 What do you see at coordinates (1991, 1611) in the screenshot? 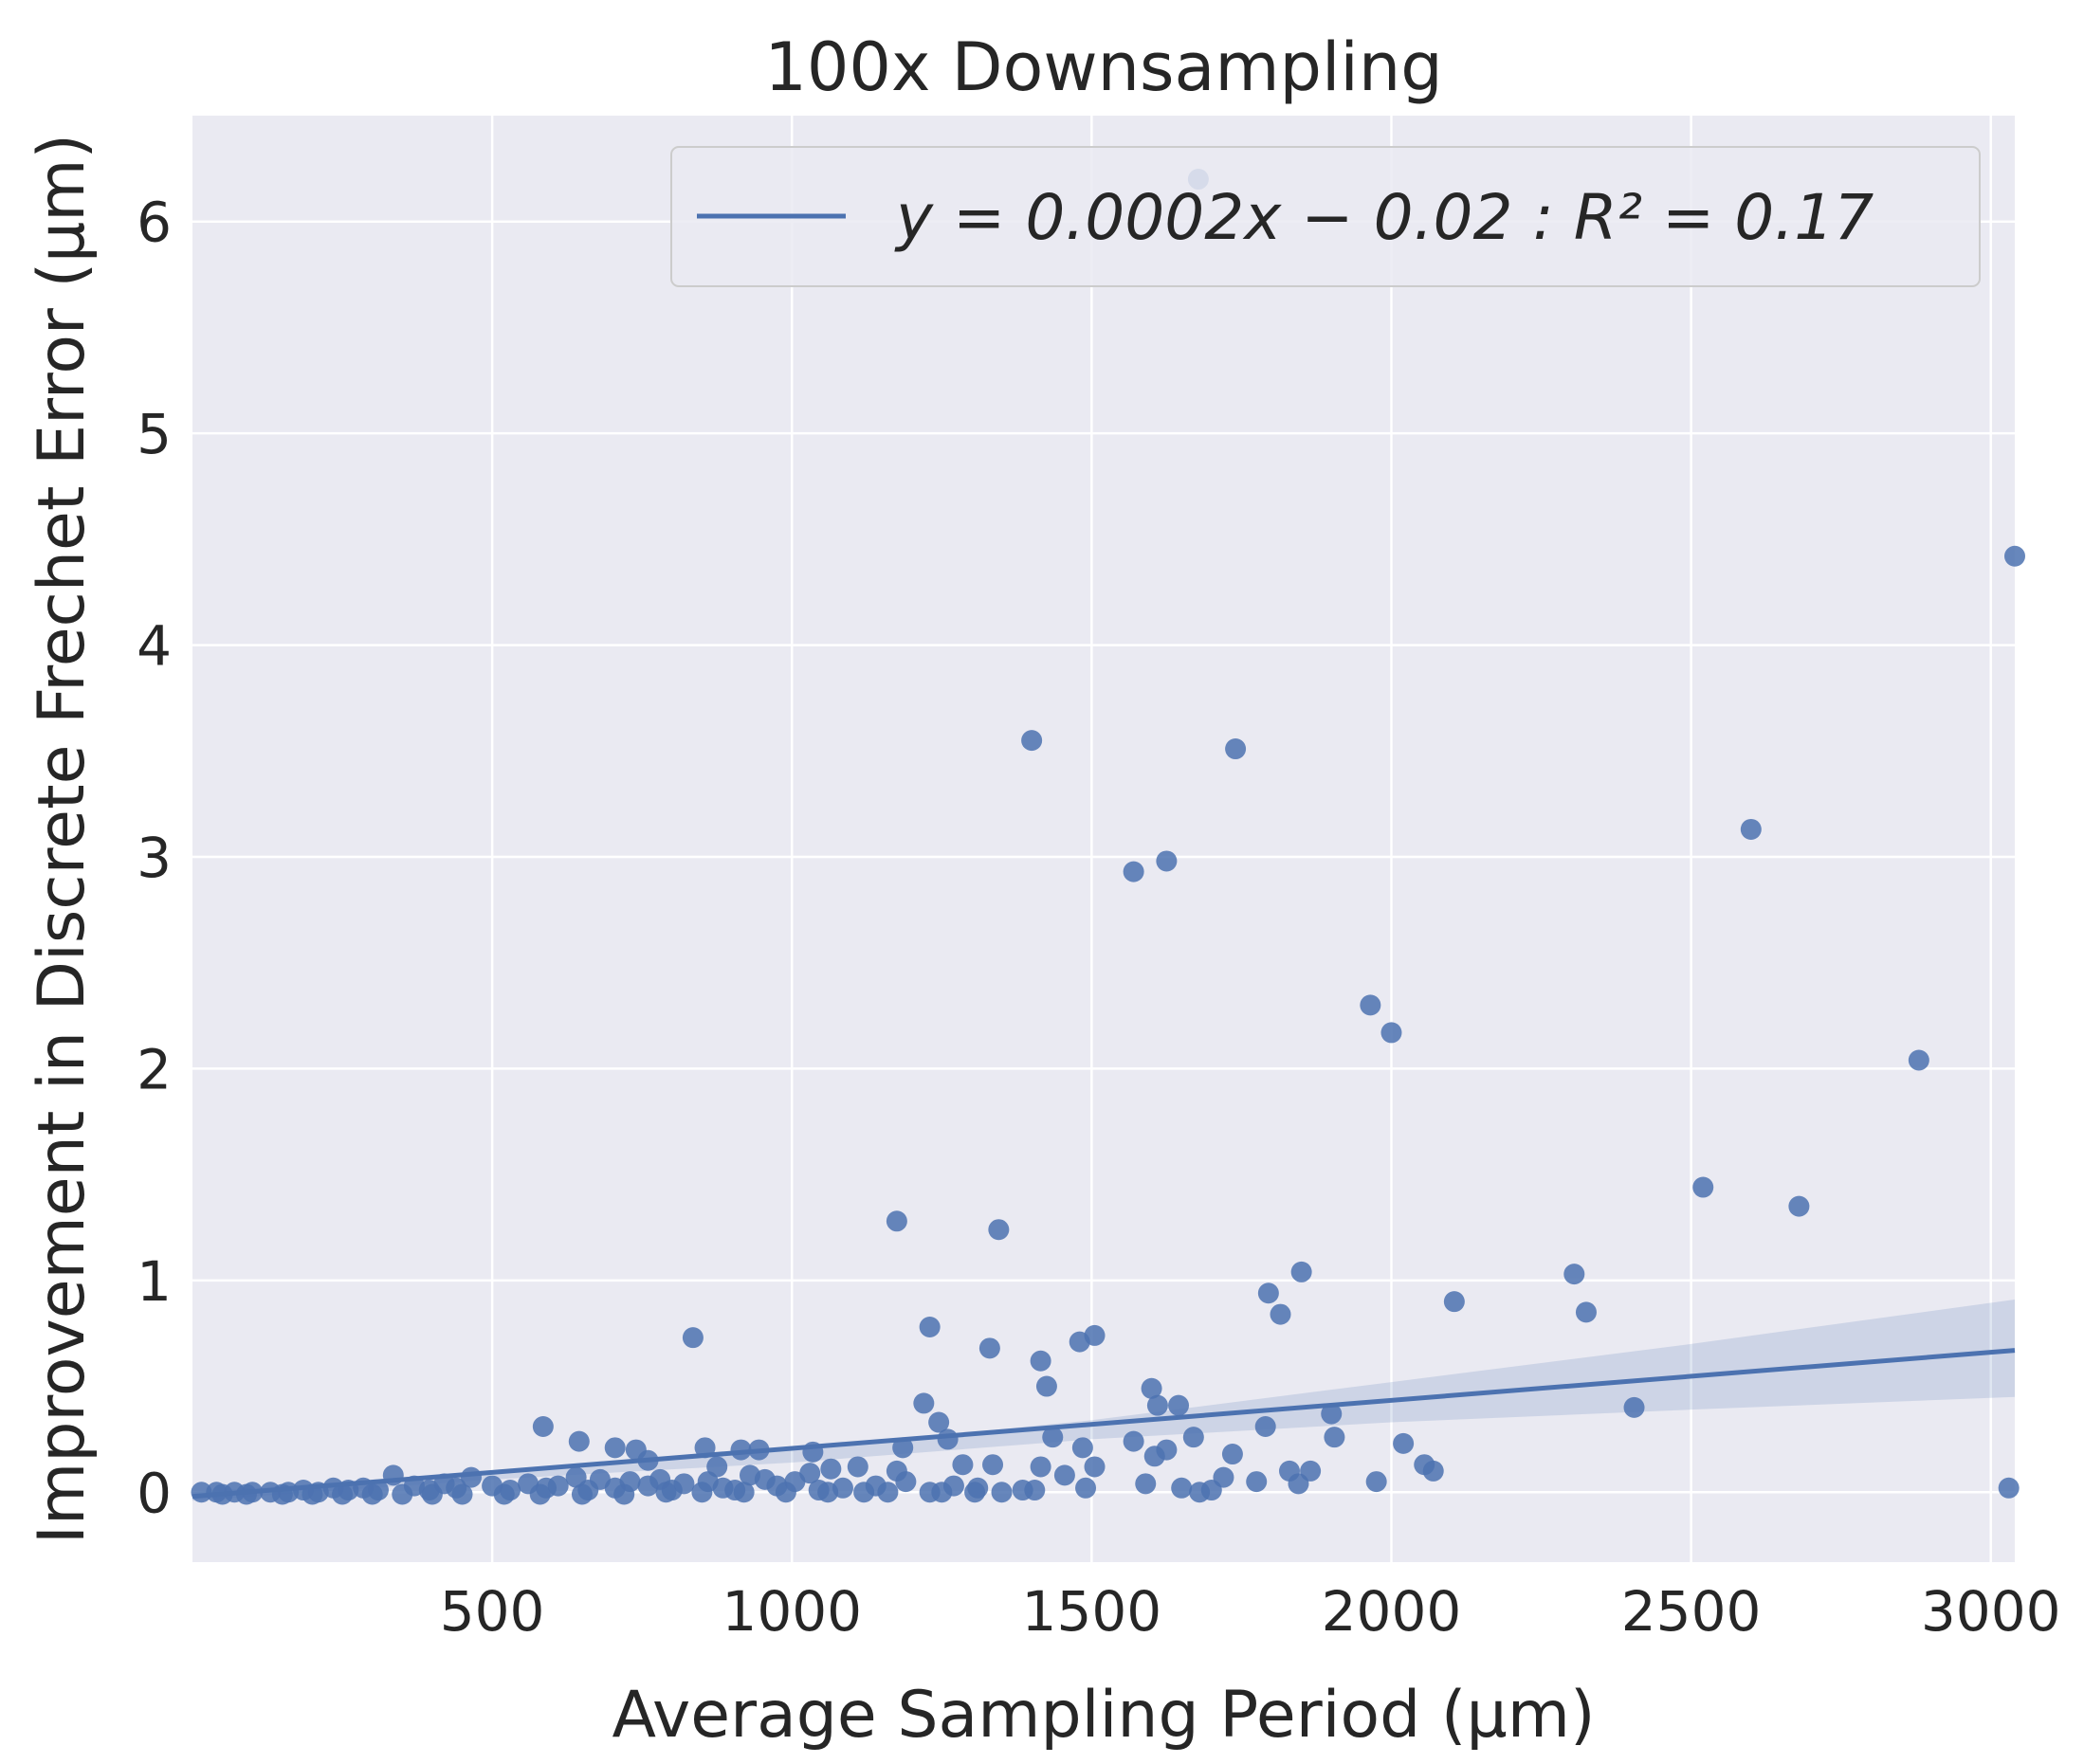
I see `x-tick-label: 3000` at bounding box center [1991, 1611].